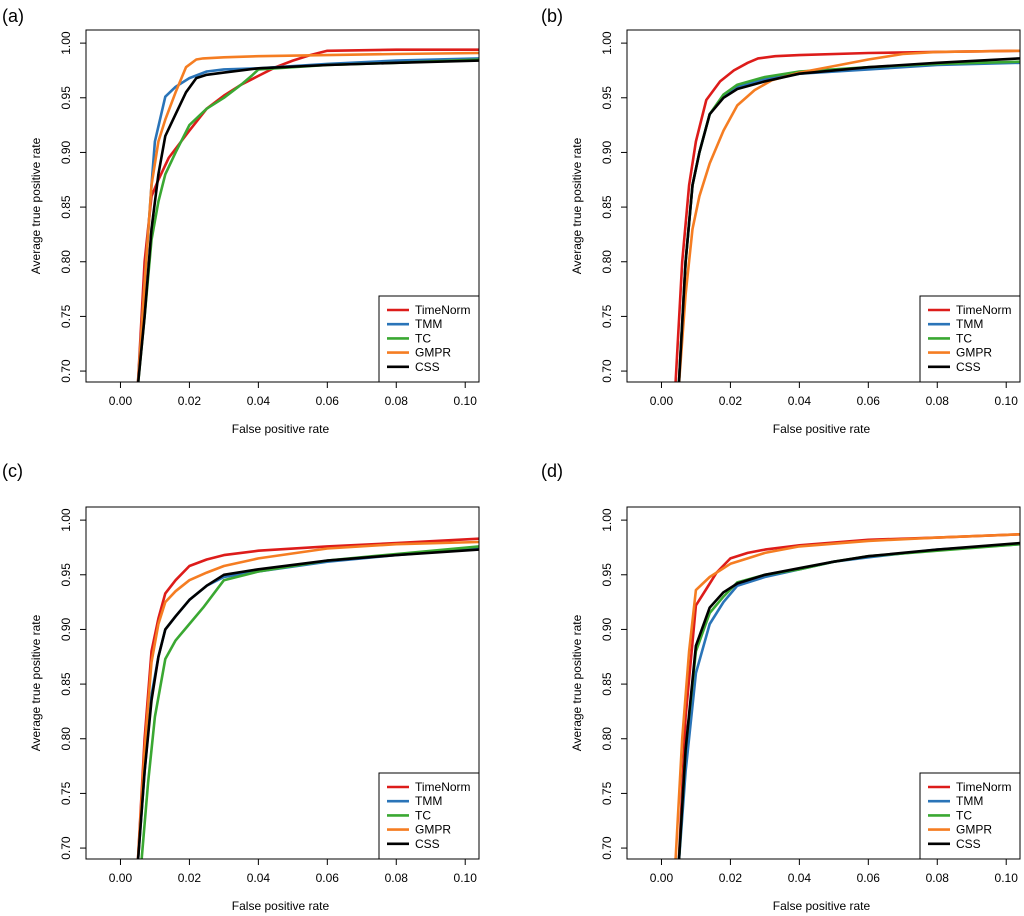 The width and height of the screenshot is (1024, 916). I want to click on panel-label: (a), so click(13, 16).